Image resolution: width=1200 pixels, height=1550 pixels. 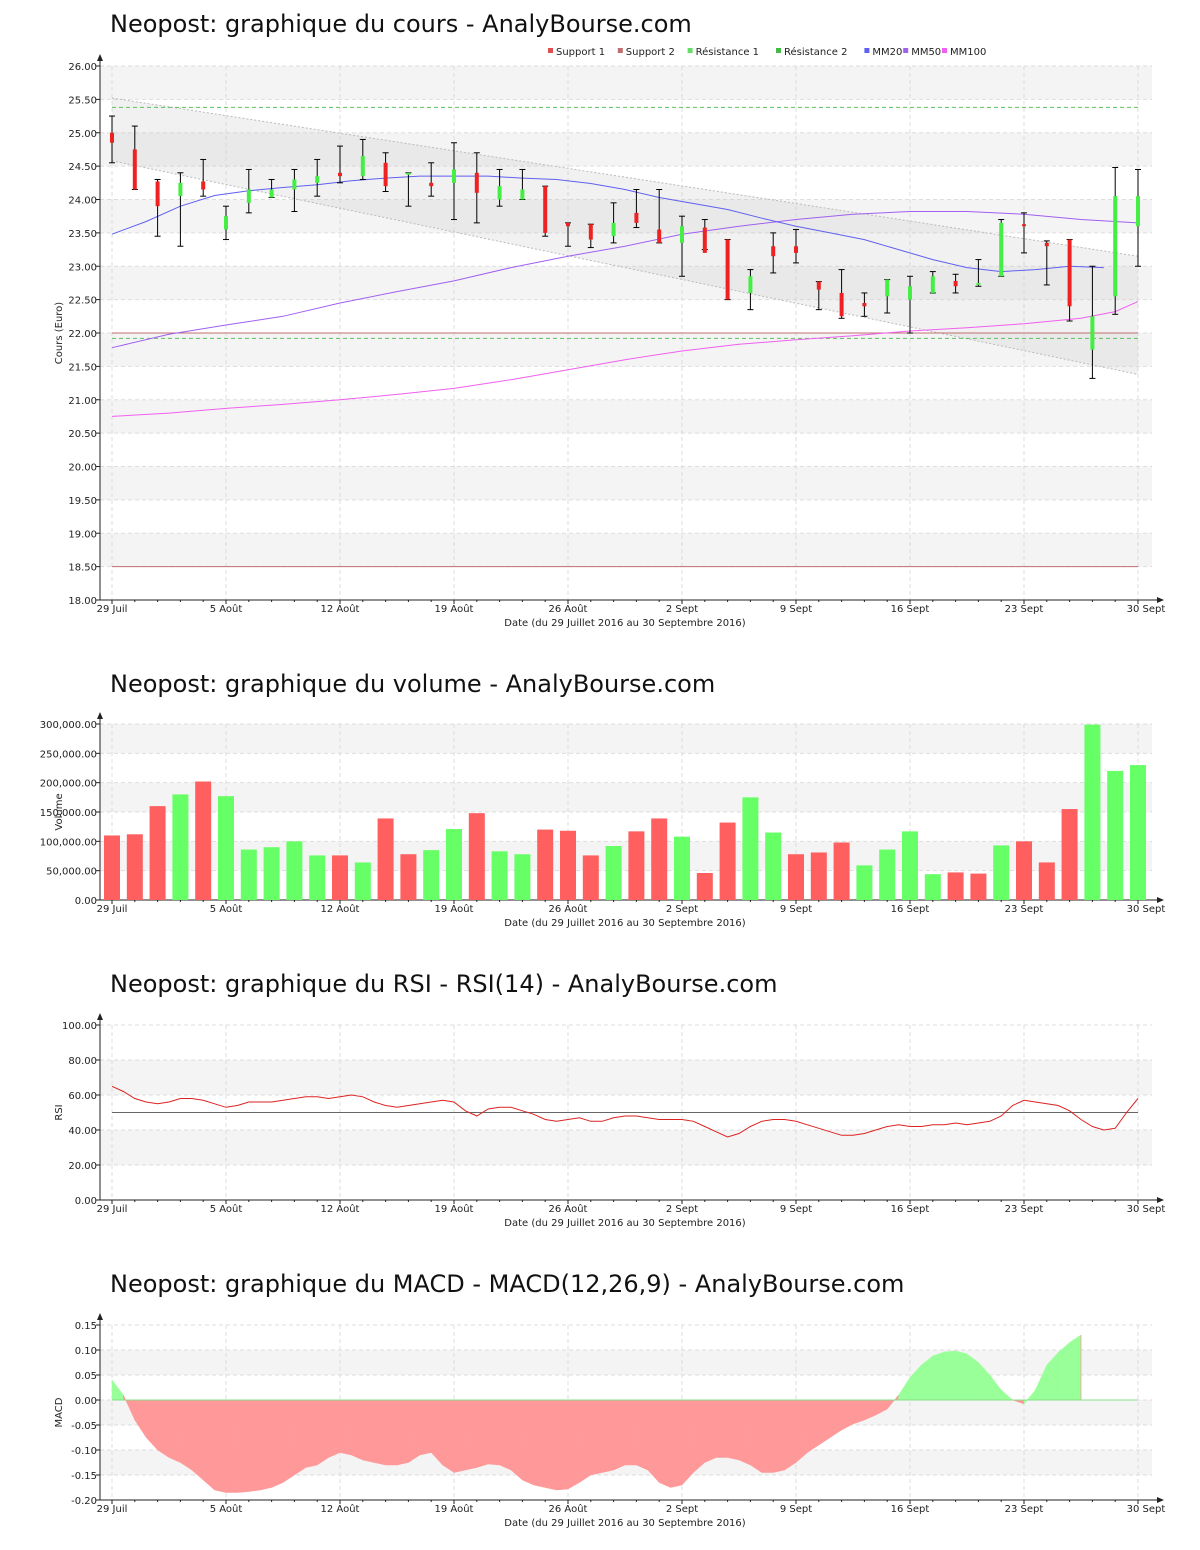 I want to click on mm100-line, so click(x=625, y=359).